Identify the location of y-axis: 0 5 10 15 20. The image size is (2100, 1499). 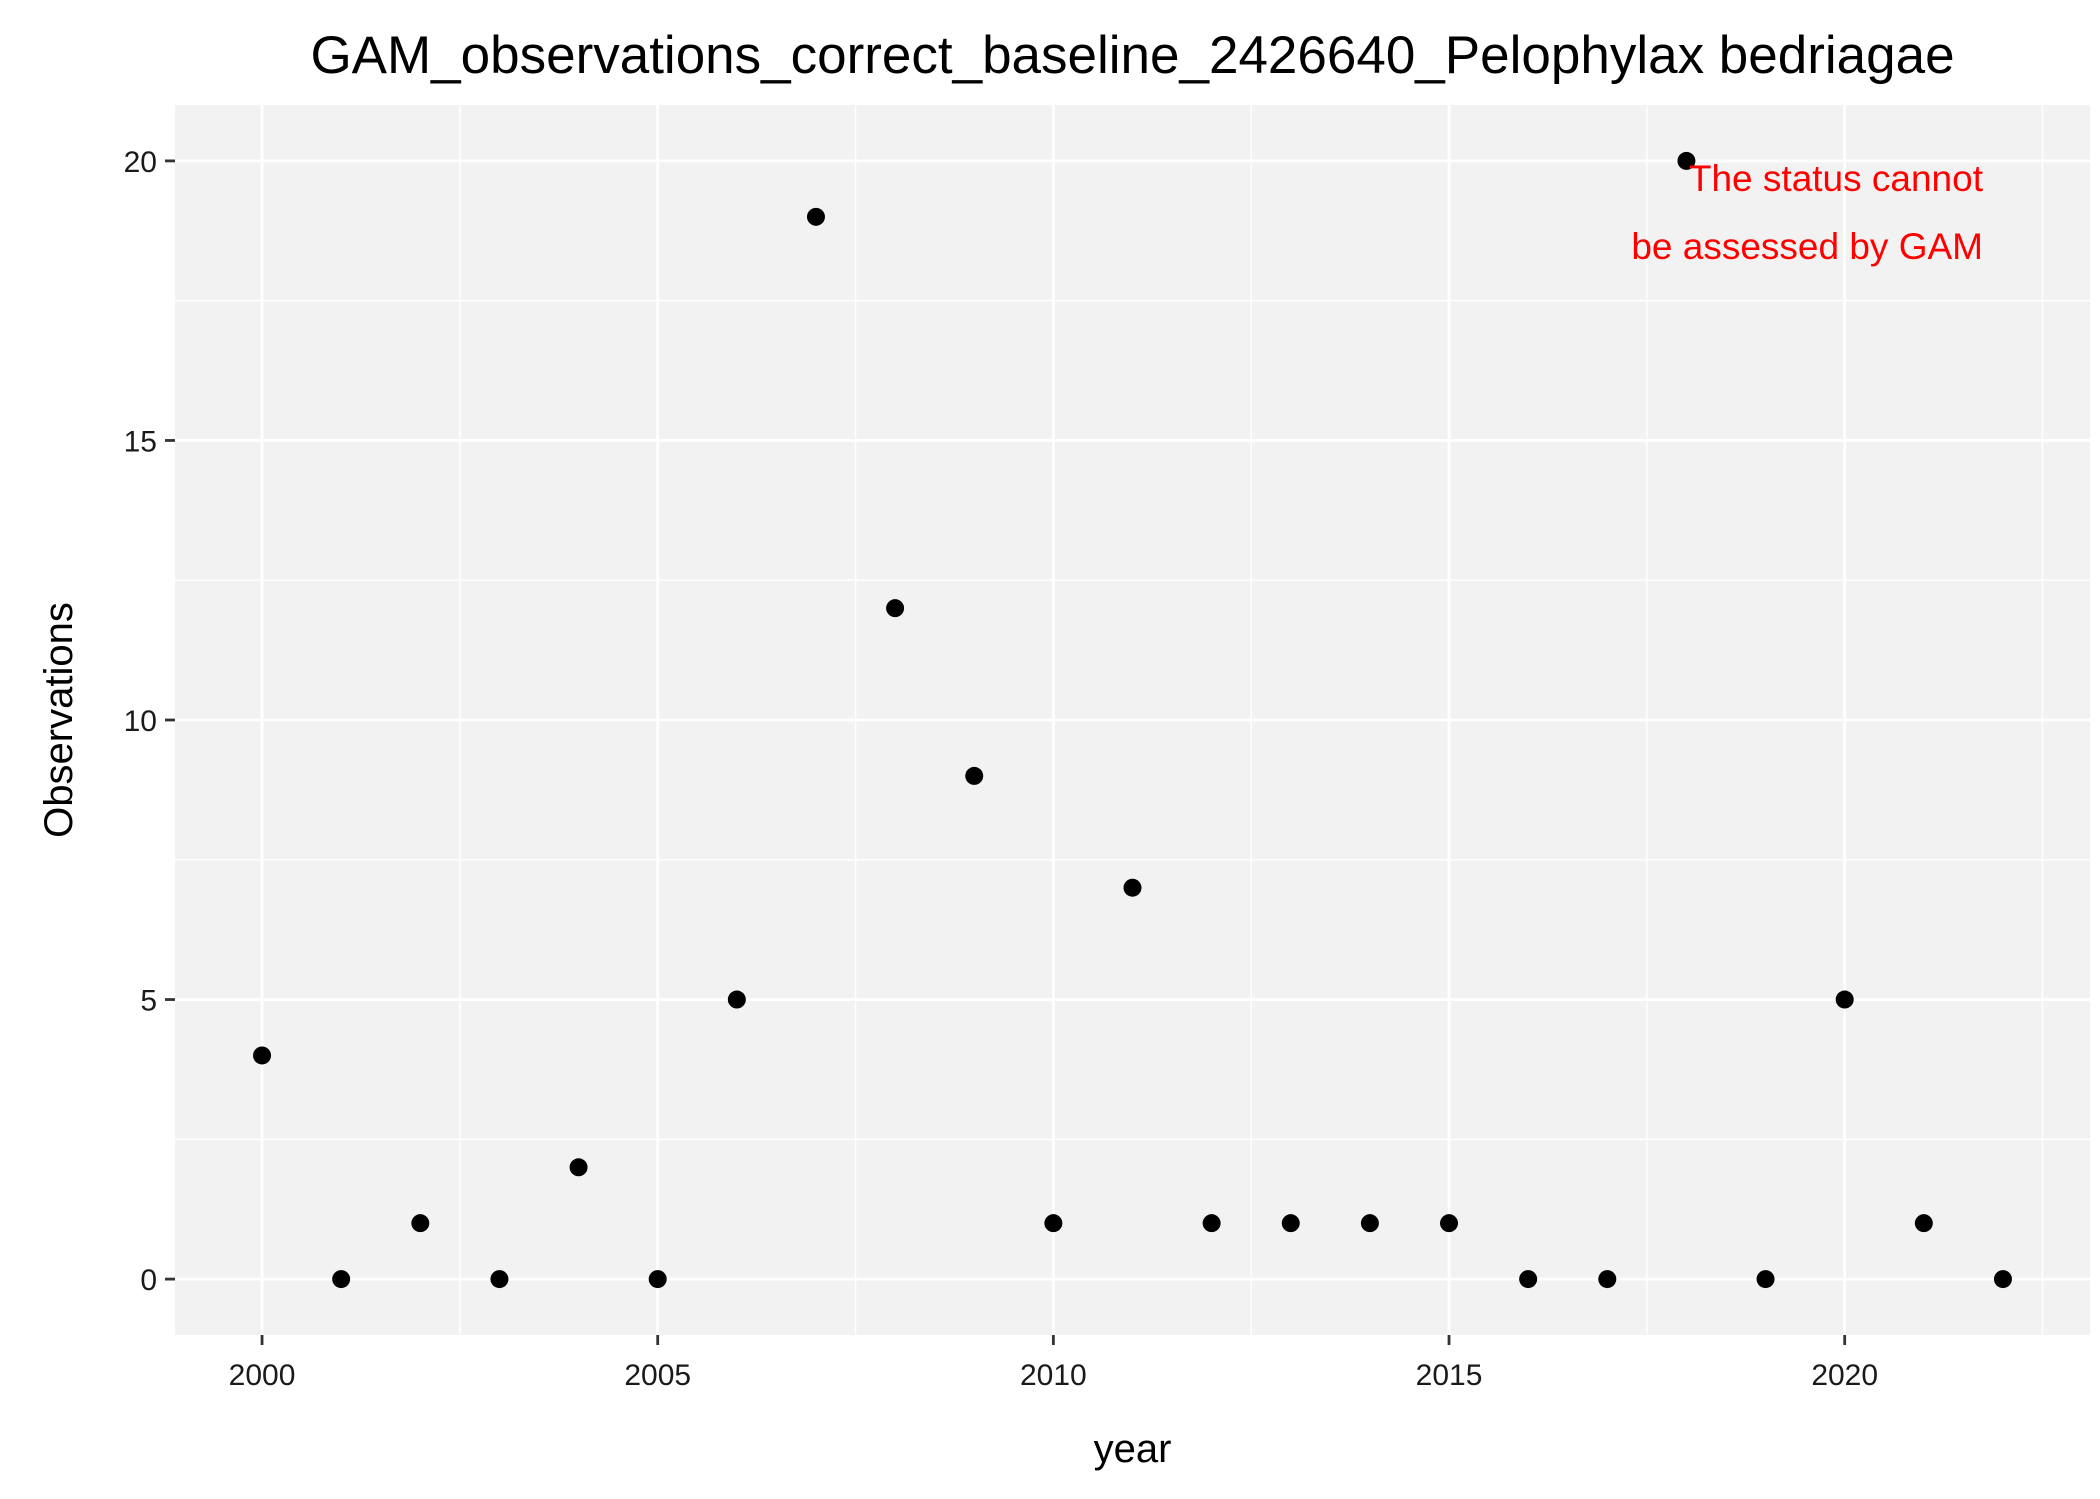
(149, 721).